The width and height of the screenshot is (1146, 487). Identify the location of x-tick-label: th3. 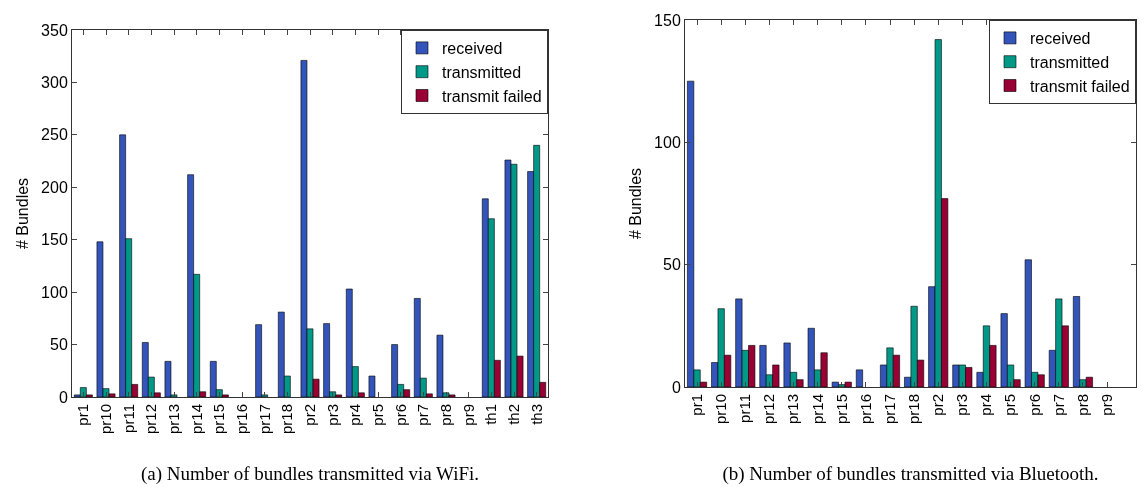
(536, 414).